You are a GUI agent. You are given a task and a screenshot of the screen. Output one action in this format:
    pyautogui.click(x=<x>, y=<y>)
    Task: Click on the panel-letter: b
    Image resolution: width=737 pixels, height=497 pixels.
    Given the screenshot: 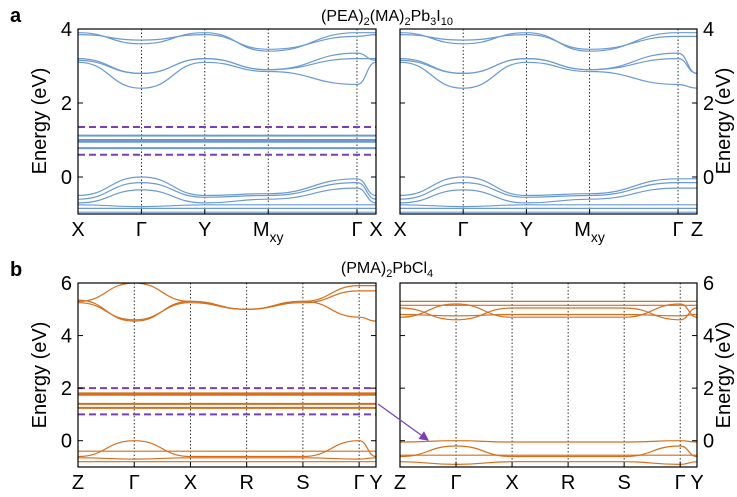 What is the action you would take?
    pyautogui.click(x=16, y=270)
    